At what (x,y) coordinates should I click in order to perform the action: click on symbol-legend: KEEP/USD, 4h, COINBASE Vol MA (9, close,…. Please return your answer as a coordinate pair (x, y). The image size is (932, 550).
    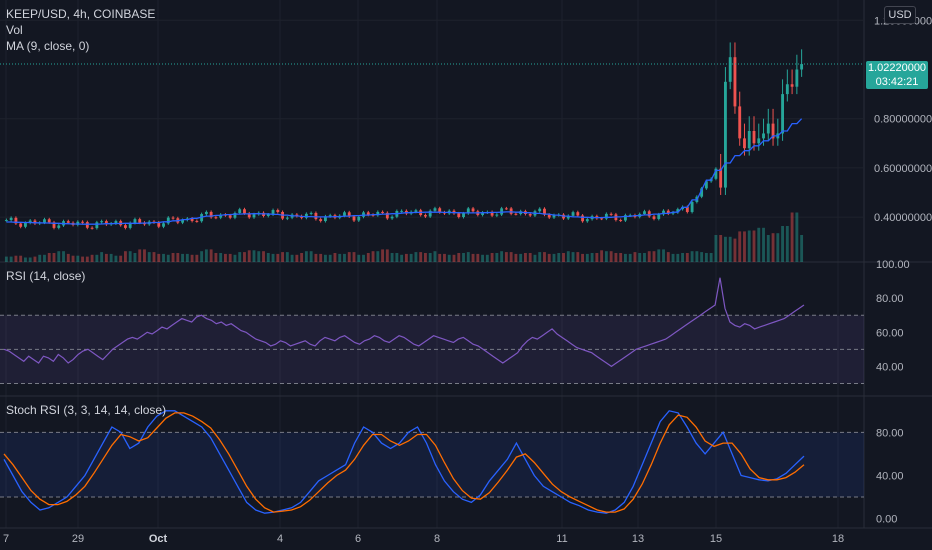
    Looking at the image, I should click on (80, 30).